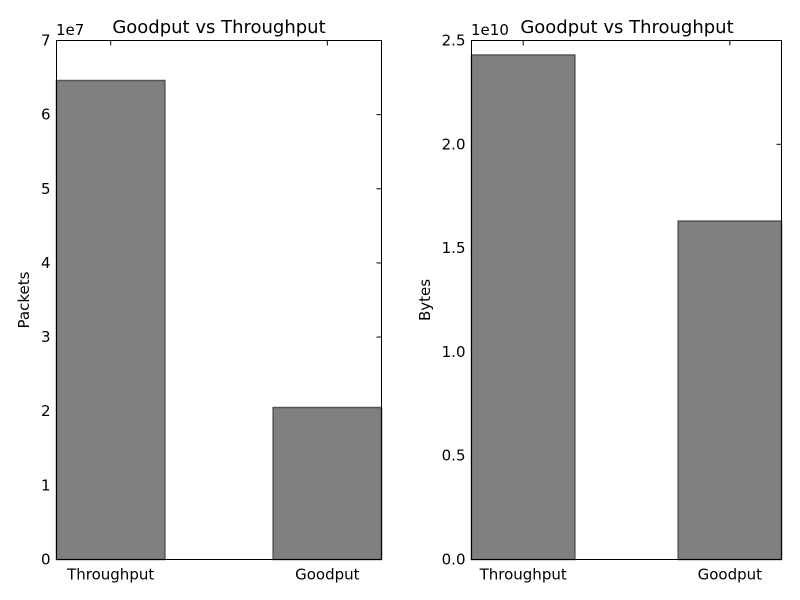  What do you see at coordinates (70, 30) in the screenshot?
I see `packets-chart-offset-label: 1e7` at bounding box center [70, 30].